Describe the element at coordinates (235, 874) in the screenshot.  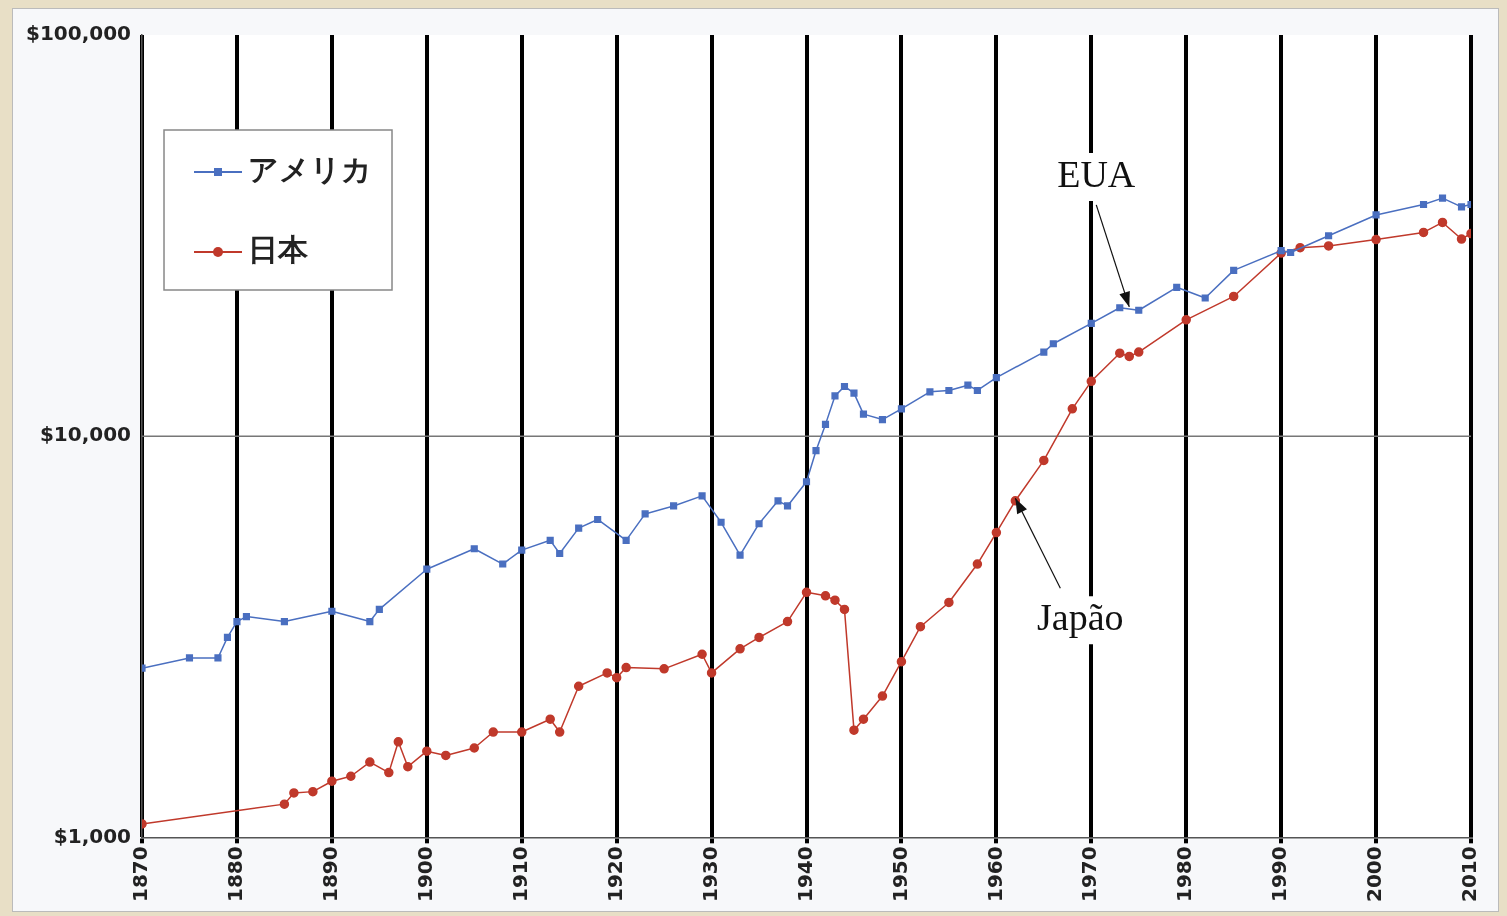
I see `x-tick-label: 1880` at that location.